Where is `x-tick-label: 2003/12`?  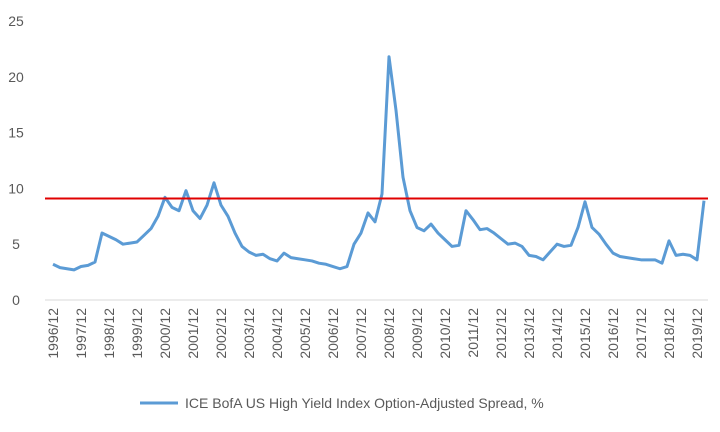 x-tick-label: 2003/12 is located at coordinates (249, 333).